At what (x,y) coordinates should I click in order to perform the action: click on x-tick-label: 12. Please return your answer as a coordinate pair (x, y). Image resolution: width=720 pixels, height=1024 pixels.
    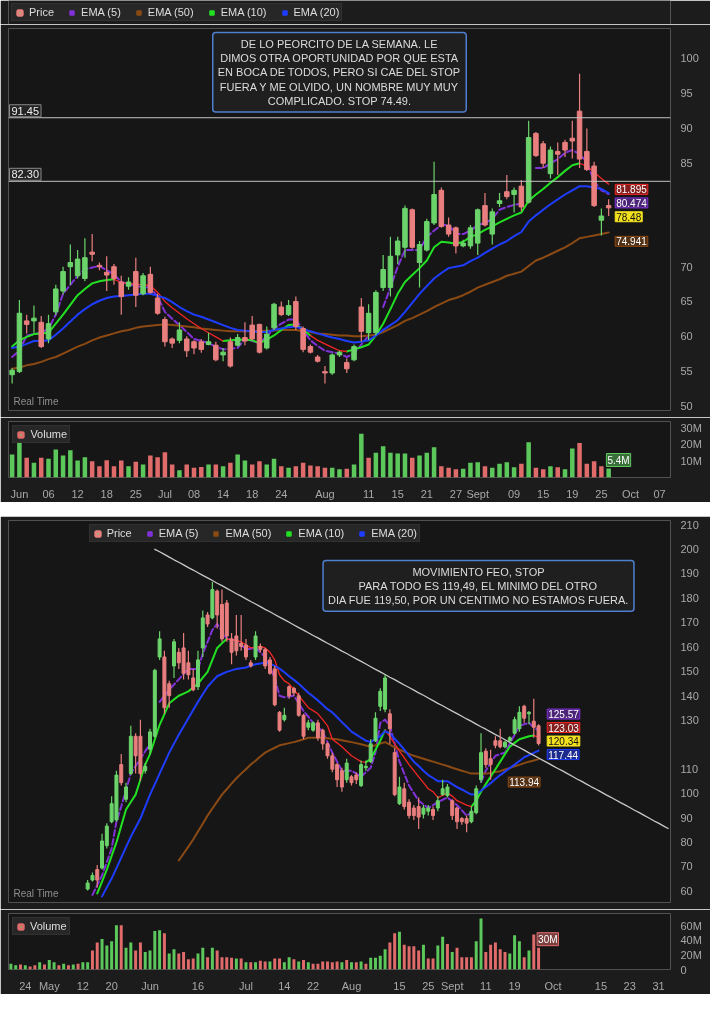
    Looking at the image, I should click on (82, 985).